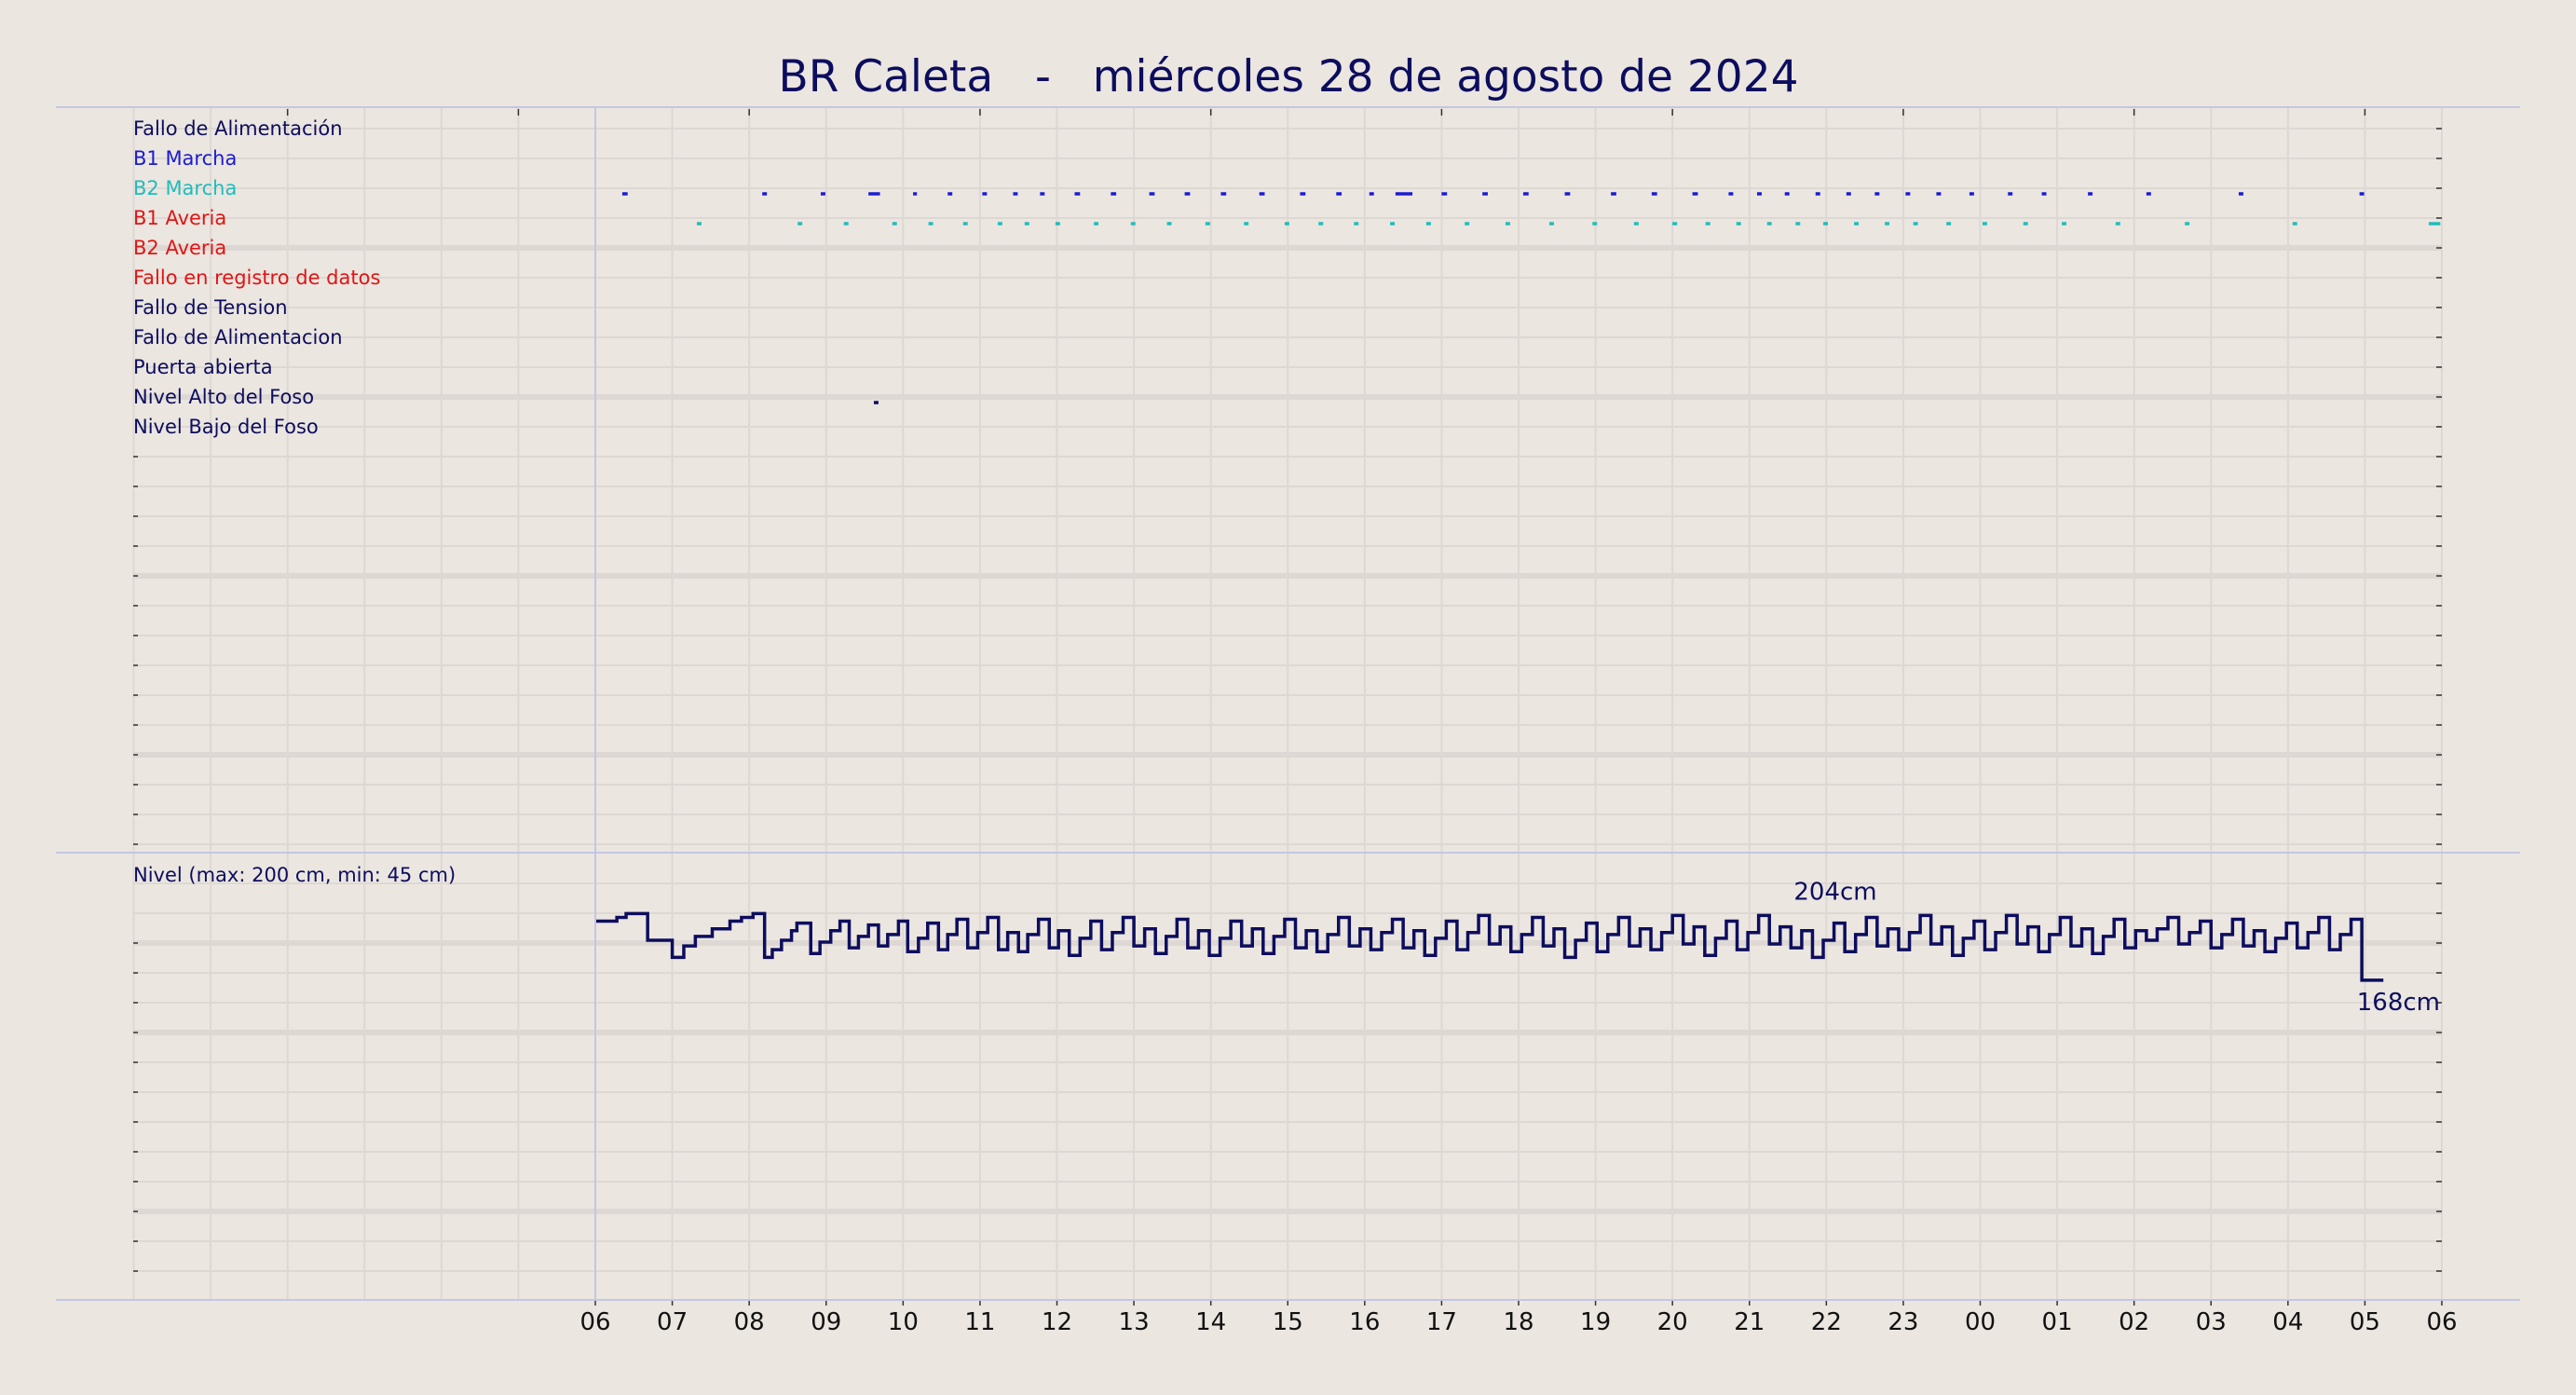 This screenshot has width=2576, height=1395. What do you see at coordinates (1826, 1322) in the screenshot?
I see `x-tick-label: 22` at bounding box center [1826, 1322].